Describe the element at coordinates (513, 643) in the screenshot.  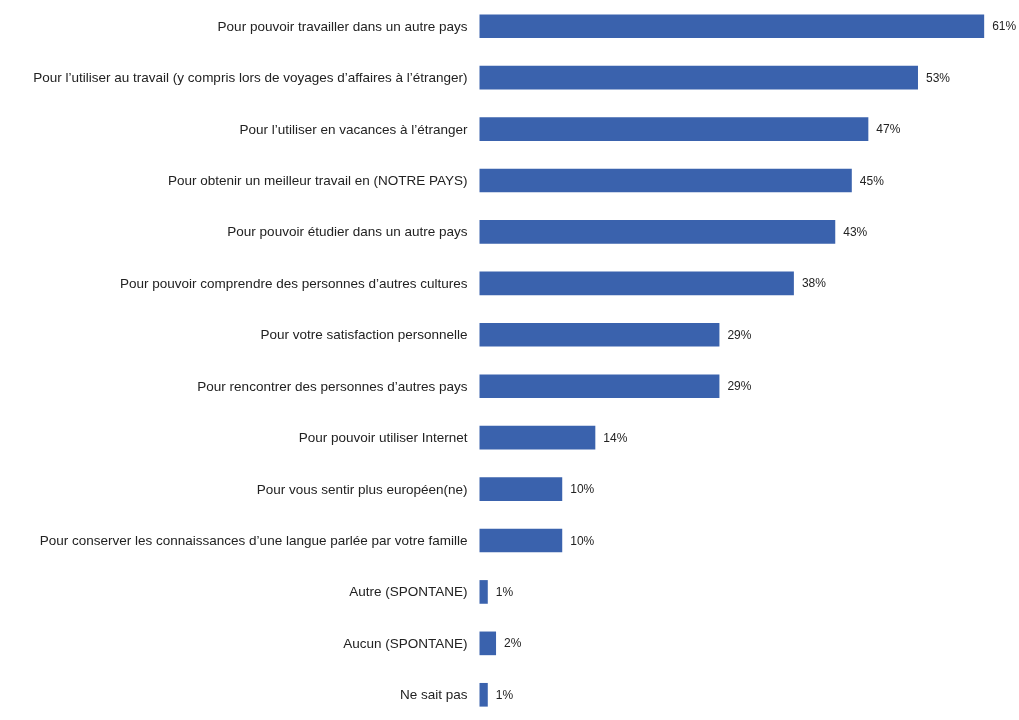
I see `data-label: 2%` at that location.